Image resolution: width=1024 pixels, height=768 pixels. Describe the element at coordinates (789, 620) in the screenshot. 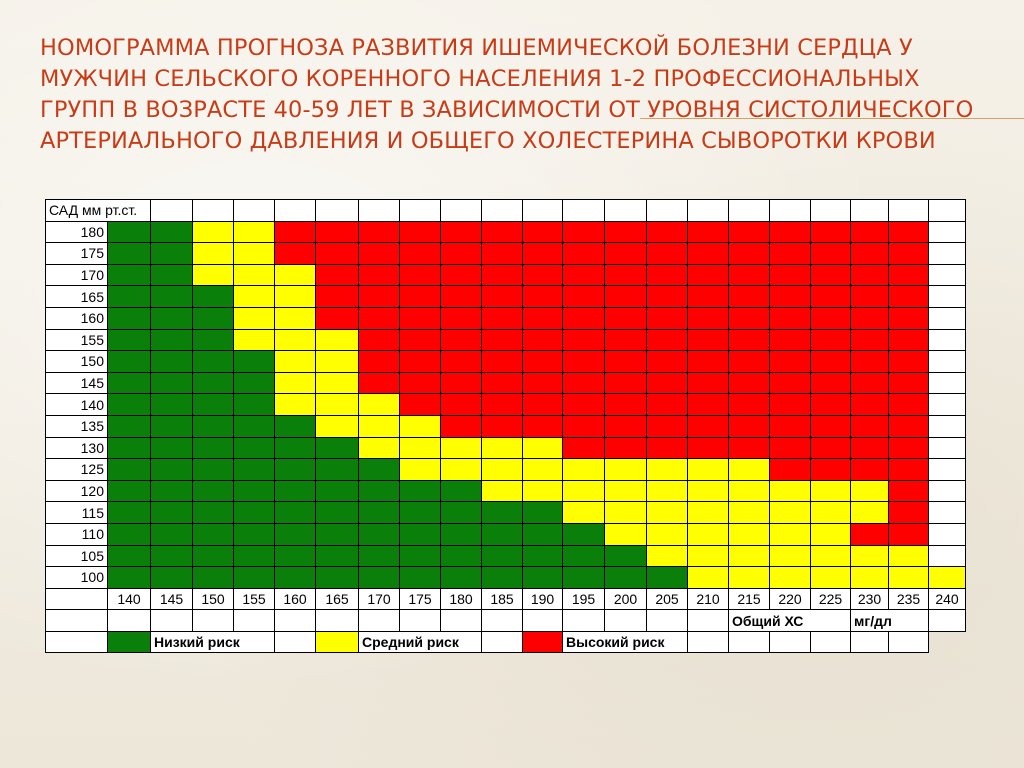

I see `x-axis-label: Общий ХС` at that location.